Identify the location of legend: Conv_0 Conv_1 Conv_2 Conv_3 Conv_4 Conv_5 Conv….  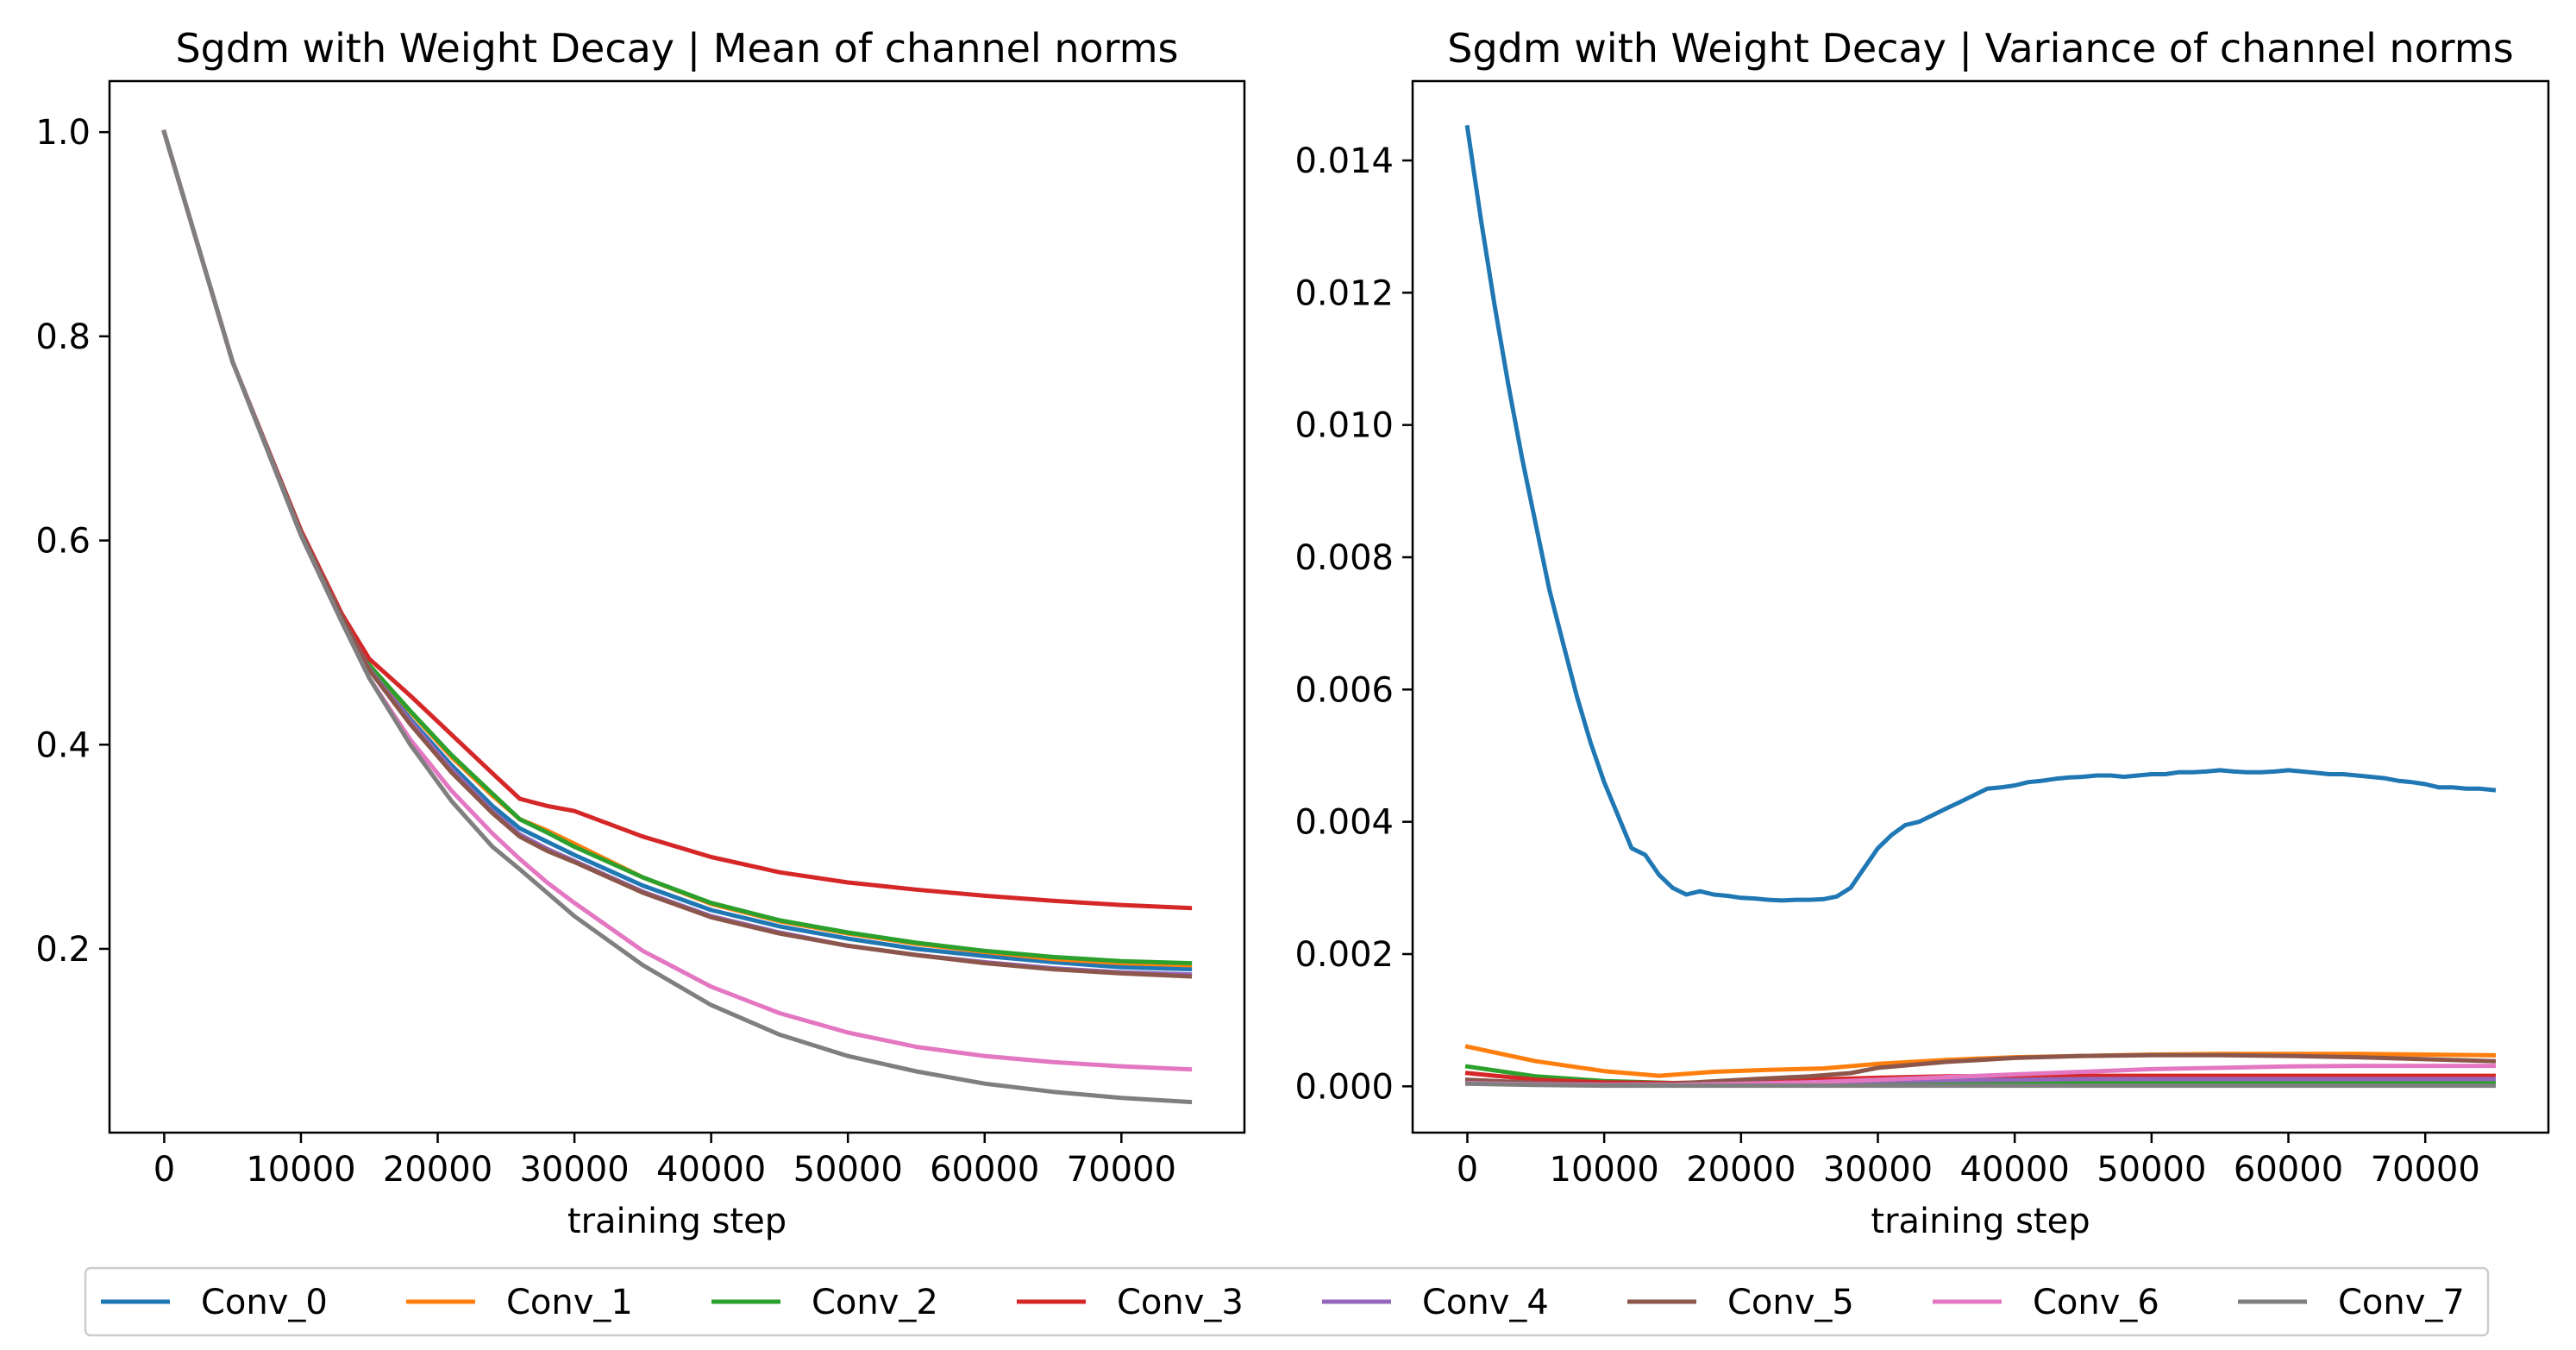
(1287, 1301).